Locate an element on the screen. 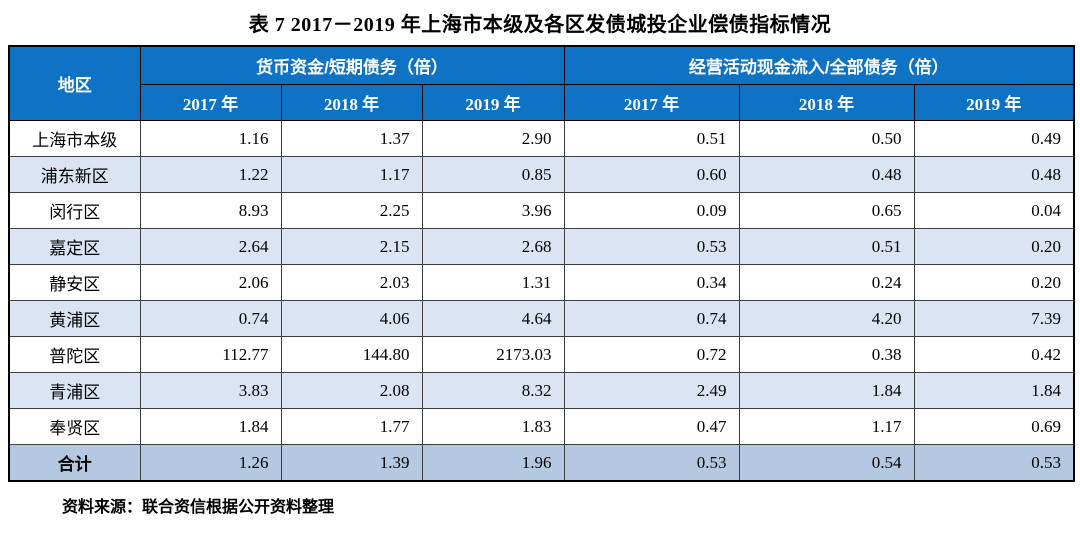 This screenshot has height=533, width=1080. year-header-group1-0: 2017 年 is located at coordinates (651, 102).